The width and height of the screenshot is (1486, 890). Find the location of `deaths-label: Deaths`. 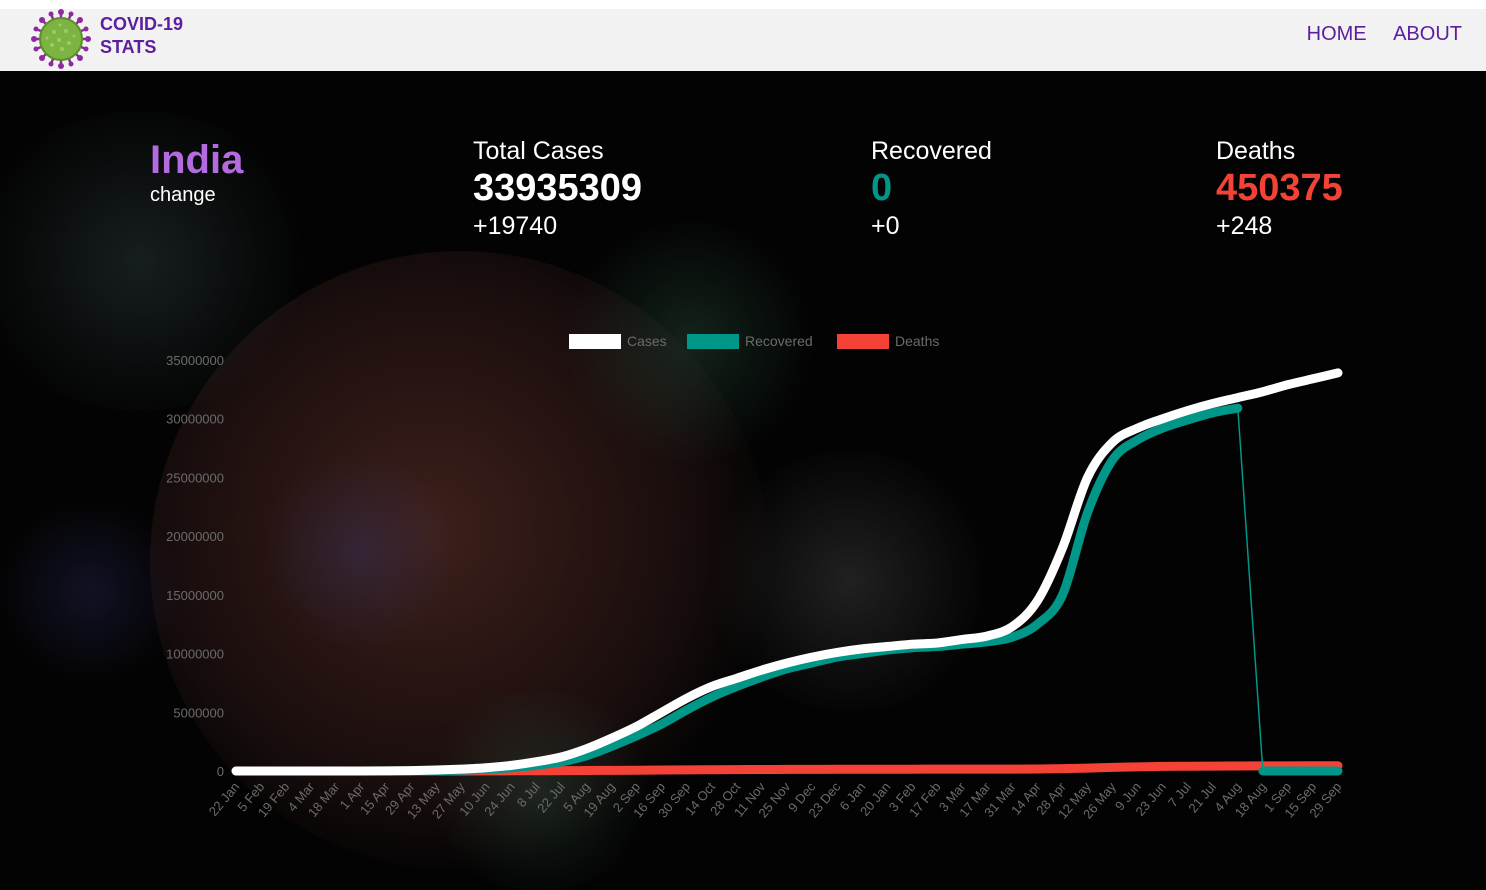

deaths-label: Deaths is located at coordinates (1256, 151).